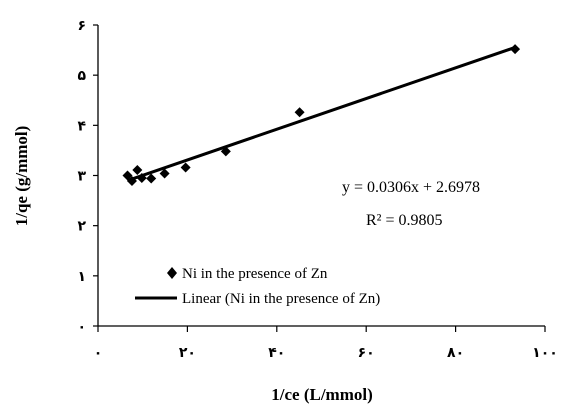  What do you see at coordinates (281, 299) in the screenshot?
I see `legend-trendline-label: Linear (Ni in the presence of Zn)` at bounding box center [281, 299].